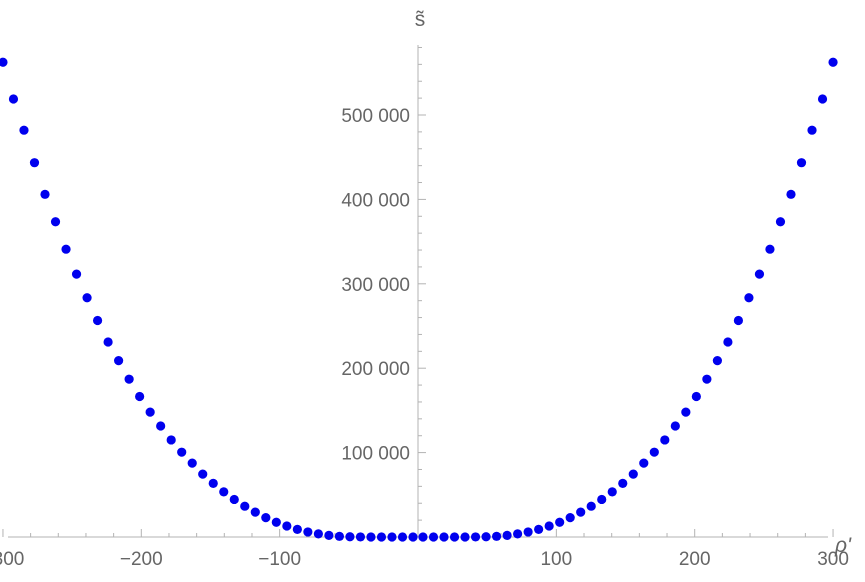 Image resolution: width=865 pixels, height=582 pixels. What do you see at coordinates (375, 200) in the screenshot?
I see `y-tick-label: 400 000` at bounding box center [375, 200].